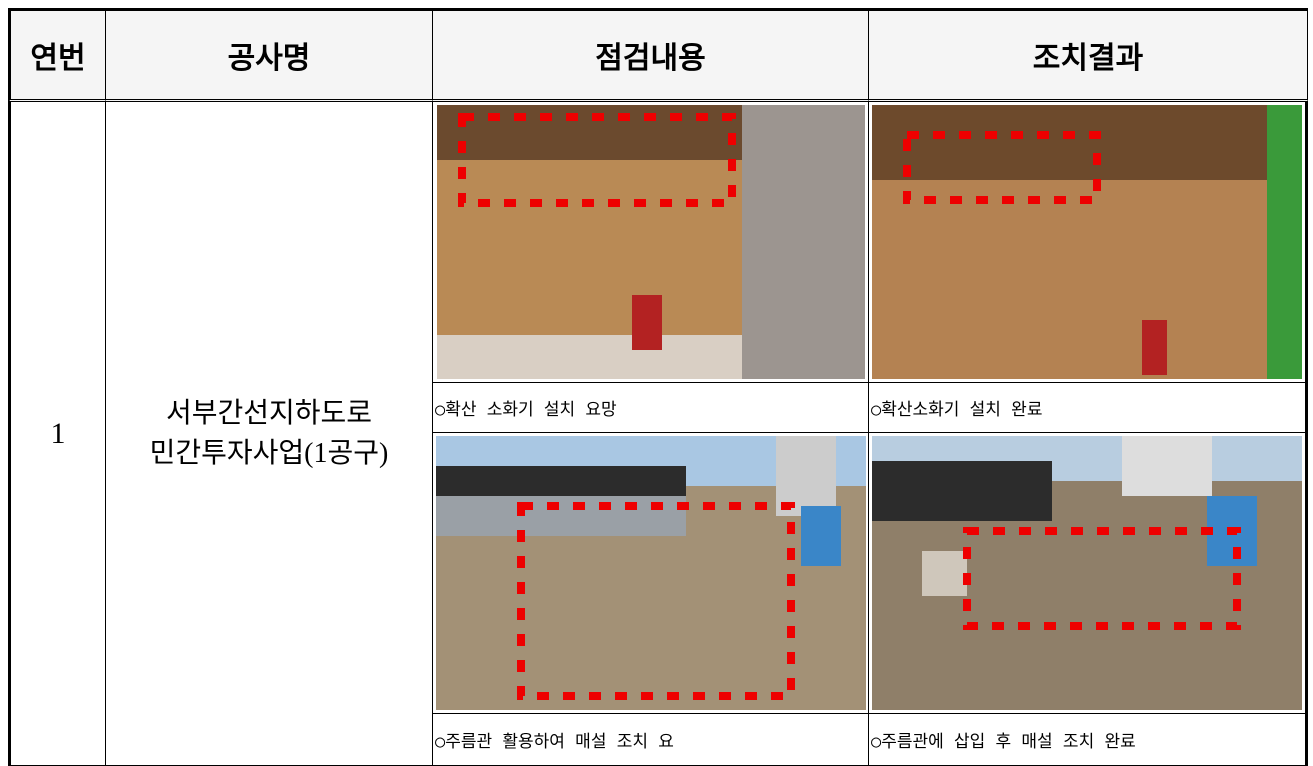 This screenshot has width=1313, height=766. I want to click on header-cell: 연번, so click(57, 55).